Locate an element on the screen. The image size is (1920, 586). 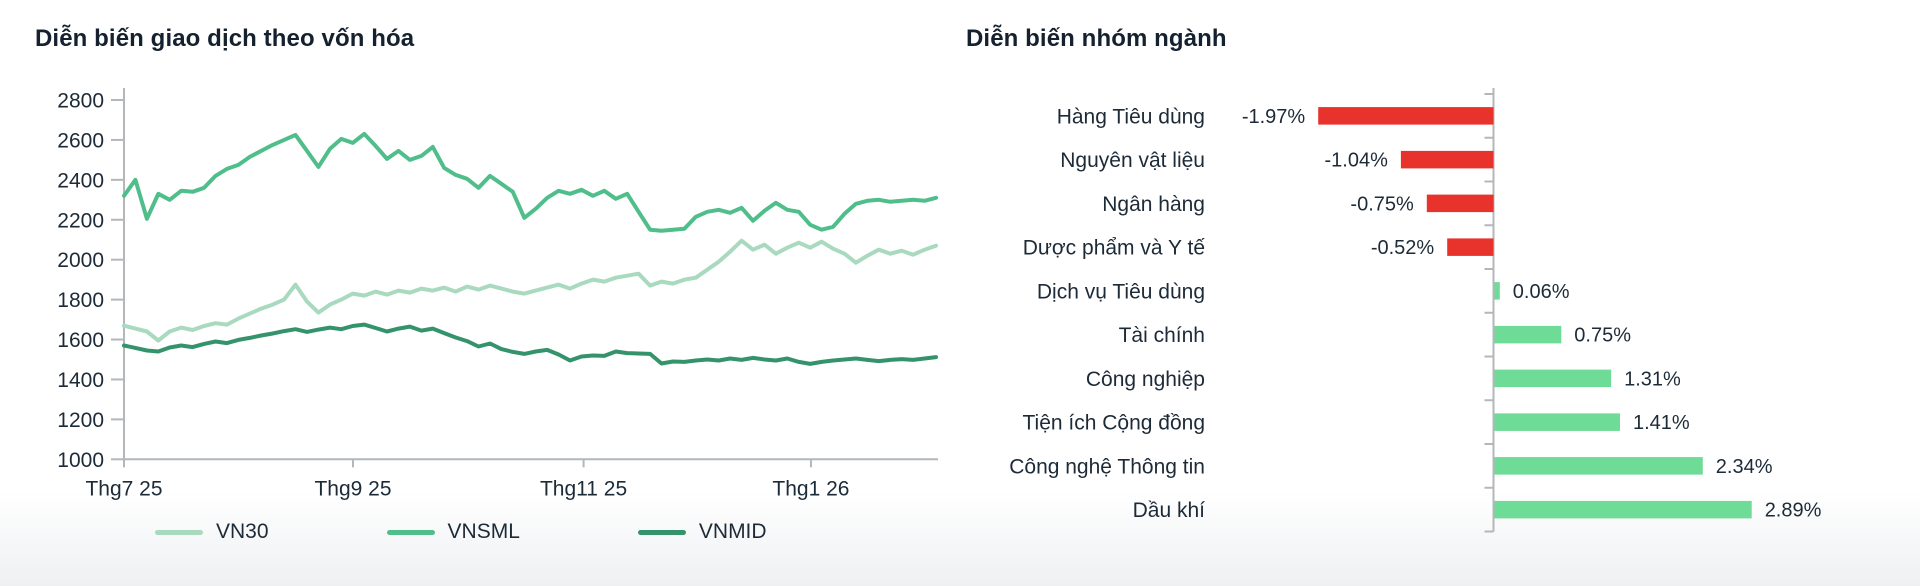
line-chart-title: Diễn biến giao dịch theo vốn hóa is located at coordinates (225, 38).